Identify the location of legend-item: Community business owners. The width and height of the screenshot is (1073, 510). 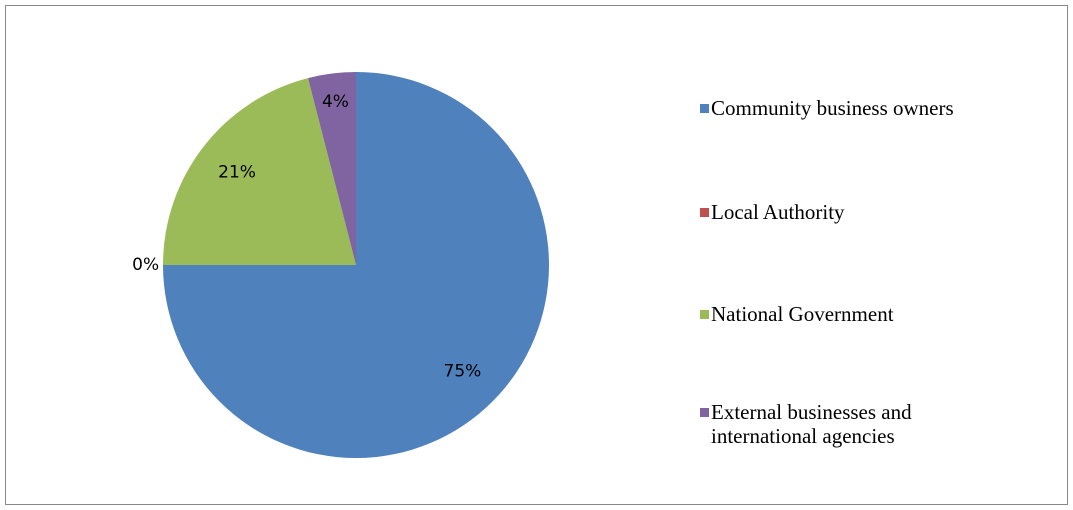
(865, 108).